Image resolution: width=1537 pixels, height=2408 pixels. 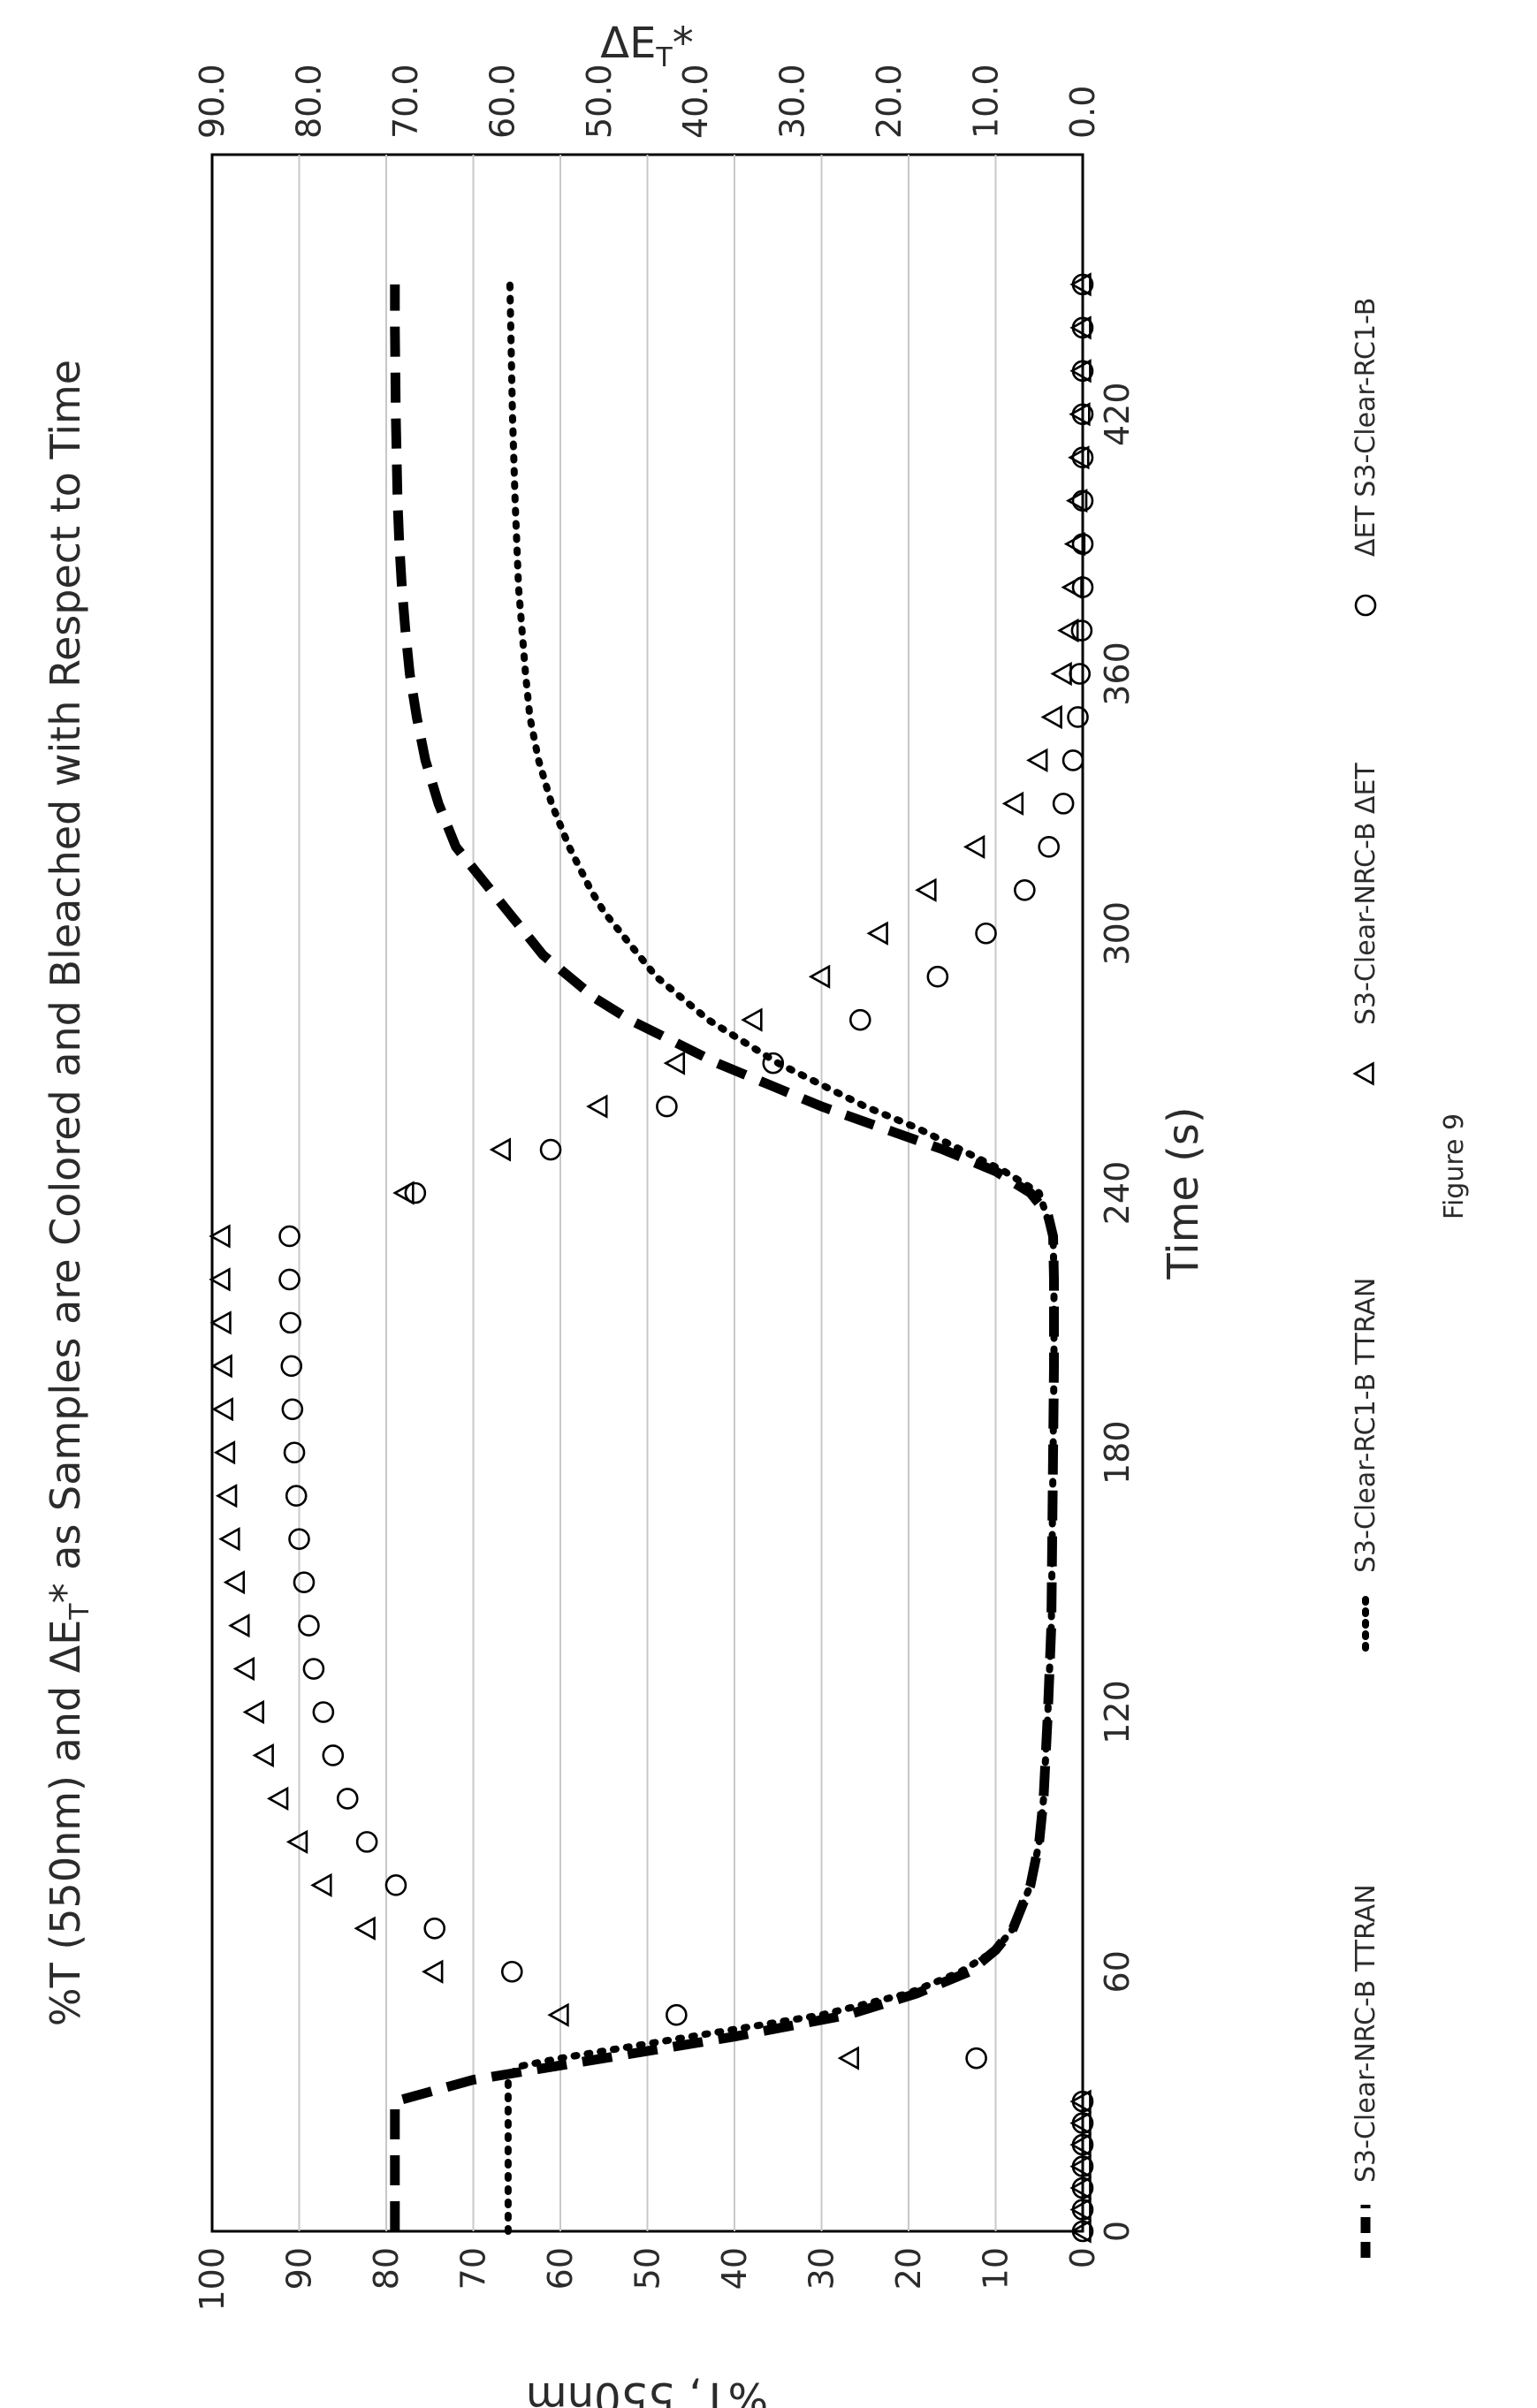 What do you see at coordinates (560, 2268) in the screenshot?
I see `y-tick-label: 60` at bounding box center [560, 2268].